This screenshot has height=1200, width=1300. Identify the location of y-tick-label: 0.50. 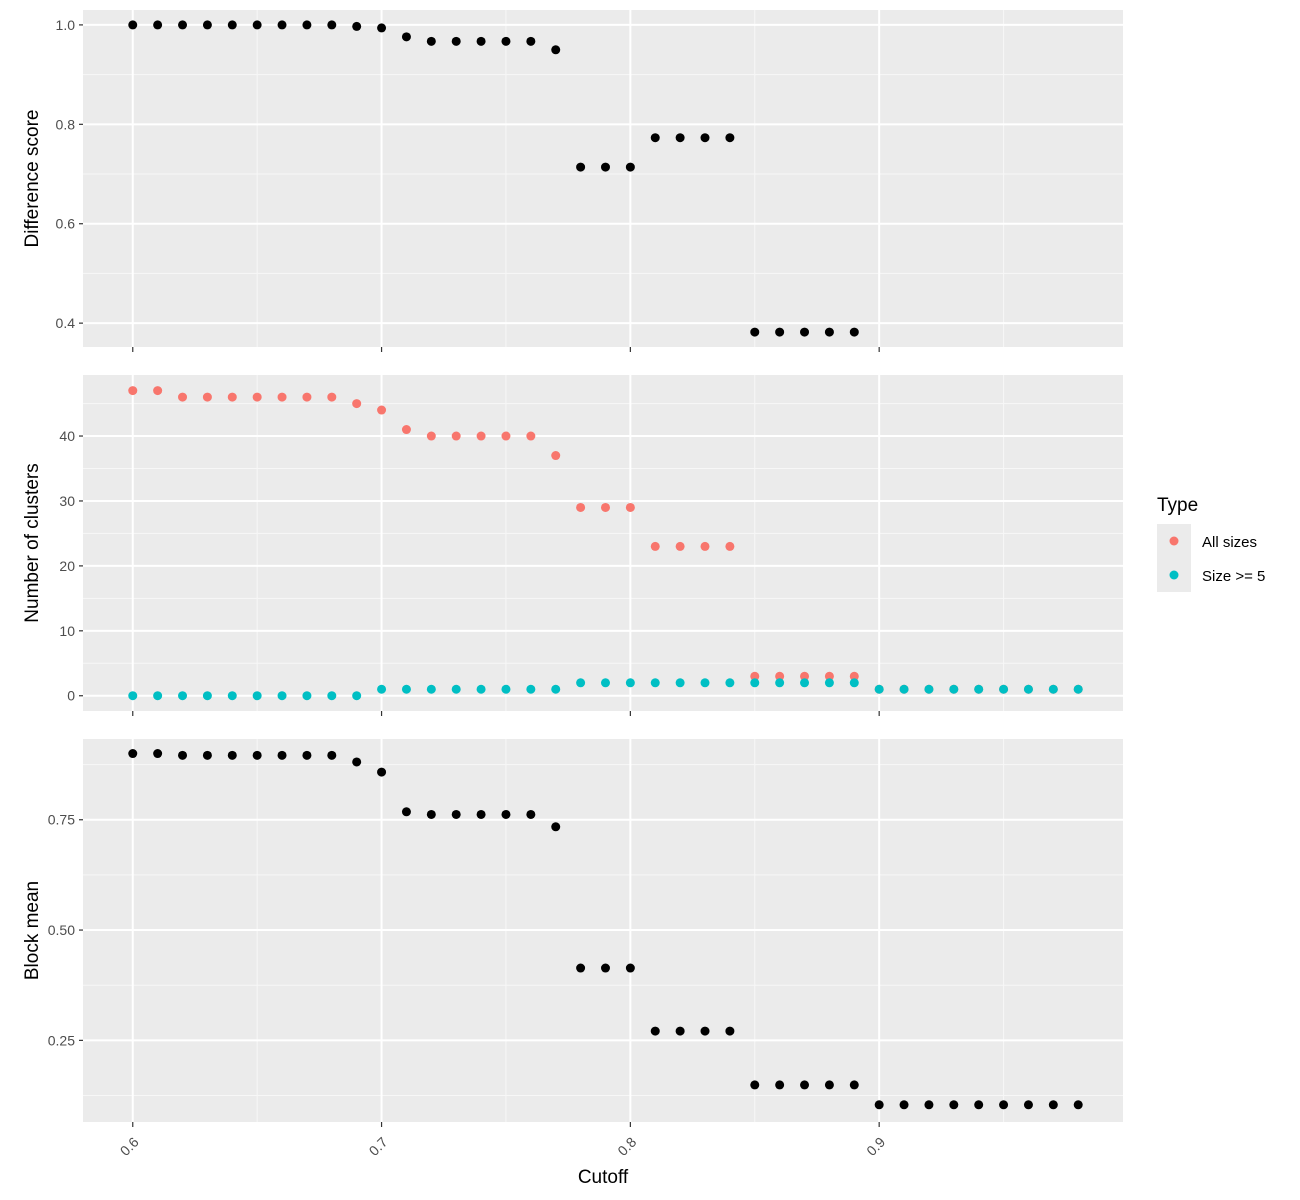
(61, 930).